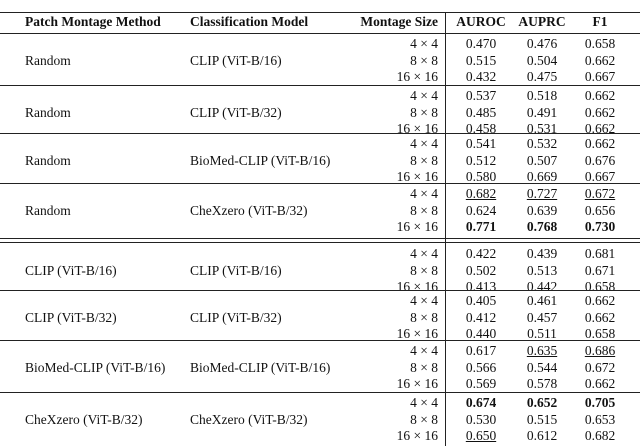 This screenshot has height=446, width=640. I want to click on header-rule, so click(320, 33).